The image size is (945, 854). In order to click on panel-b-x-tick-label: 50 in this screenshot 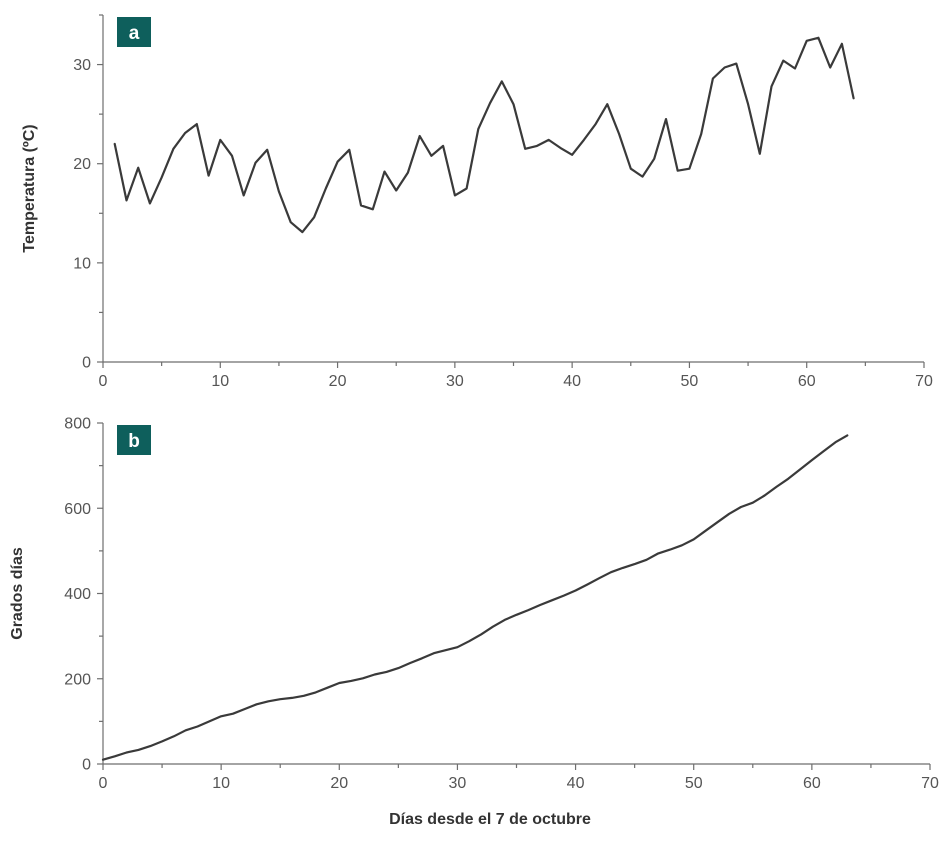, I will do `click(694, 783)`.